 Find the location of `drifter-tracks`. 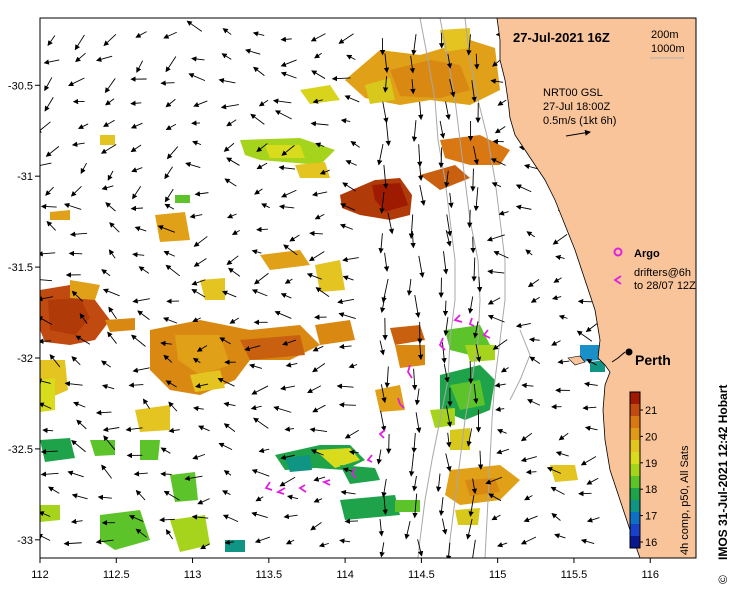

drifter-tracks is located at coordinates (377, 404).